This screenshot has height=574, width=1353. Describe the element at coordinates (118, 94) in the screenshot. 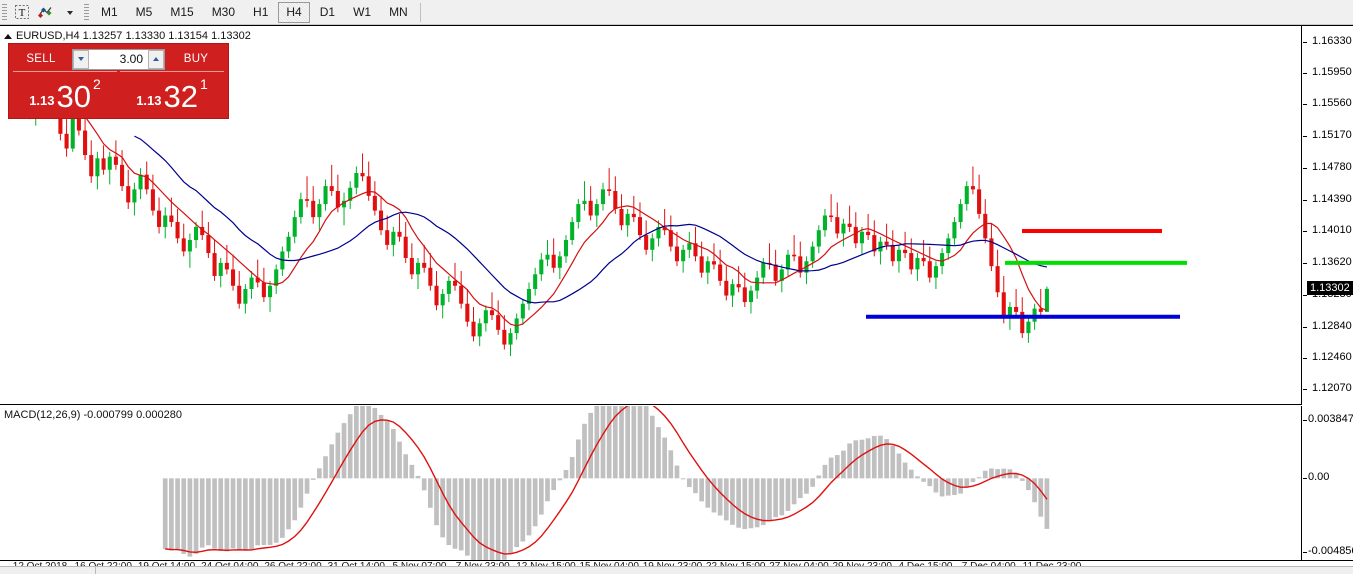

I see `trade-panel-quotes: 1.13 30 2 1.13 32 1` at that location.